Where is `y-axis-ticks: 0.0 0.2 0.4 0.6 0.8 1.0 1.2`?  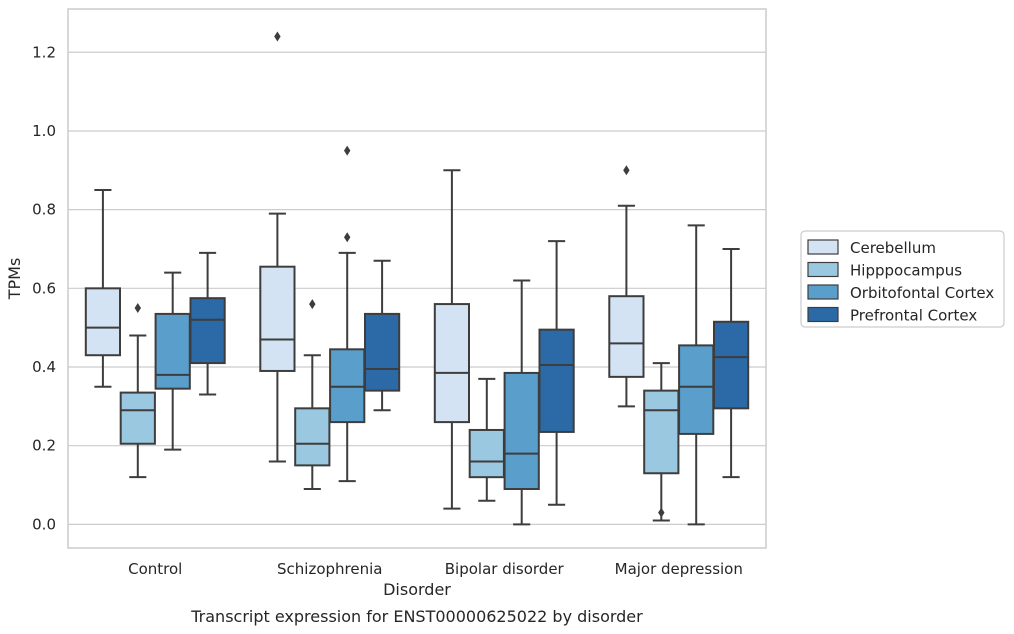
y-axis-ticks: 0.0 0.2 0.4 0.6 0.8 1.0 1.2 is located at coordinates (44, 288).